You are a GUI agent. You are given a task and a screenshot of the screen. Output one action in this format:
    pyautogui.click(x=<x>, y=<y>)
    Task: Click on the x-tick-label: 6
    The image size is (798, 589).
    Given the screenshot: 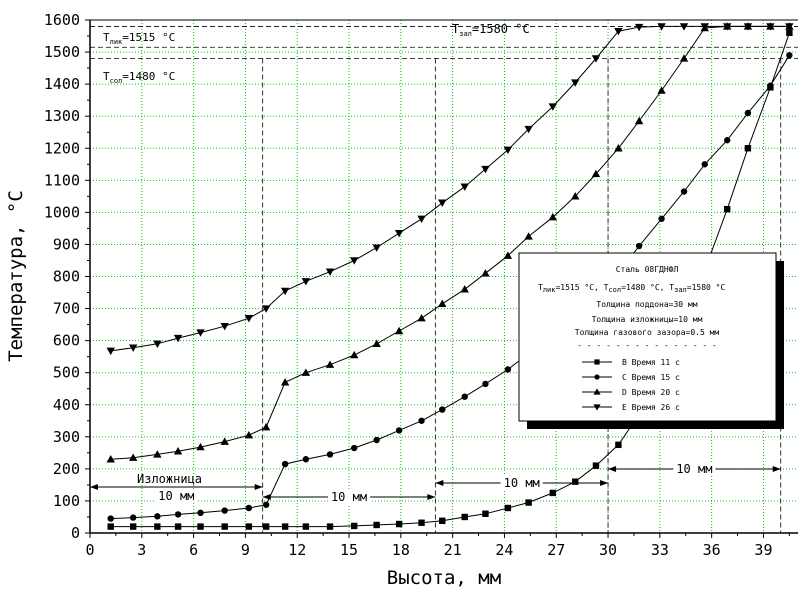 What is the action you would take?
    pyautogui.click(x=193, y=550)
    